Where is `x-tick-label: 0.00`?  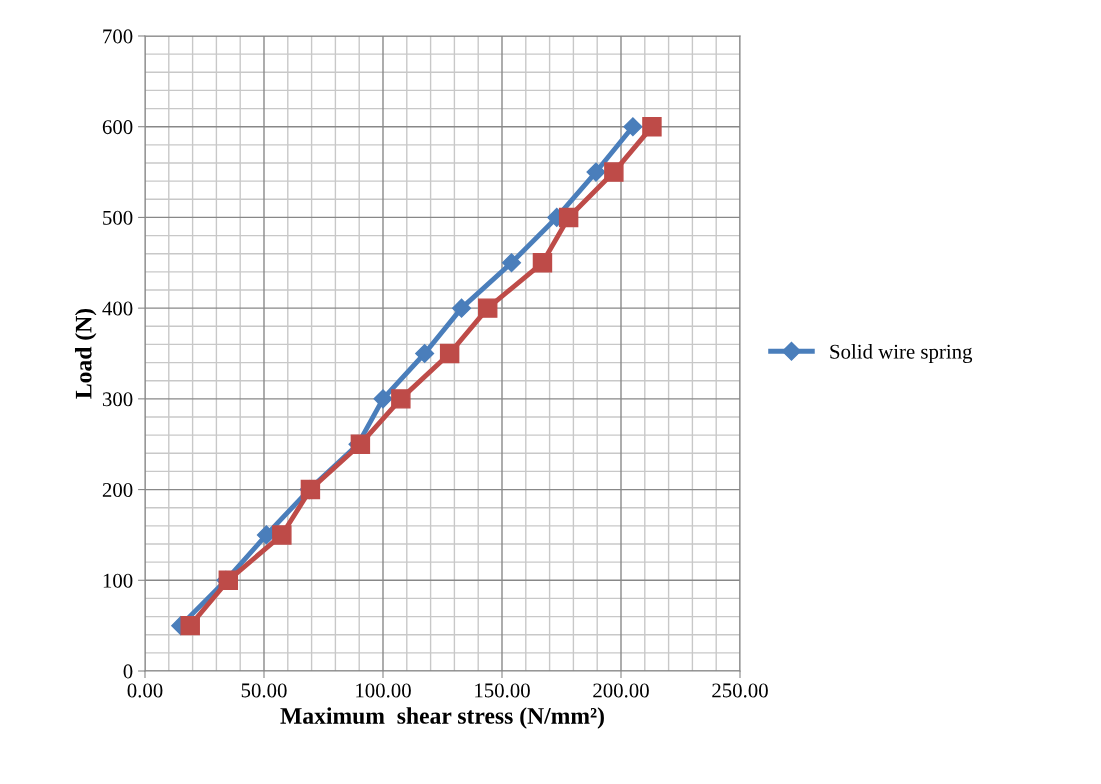
x-tick-label: 0.00 is located at coordinates (145, 690).